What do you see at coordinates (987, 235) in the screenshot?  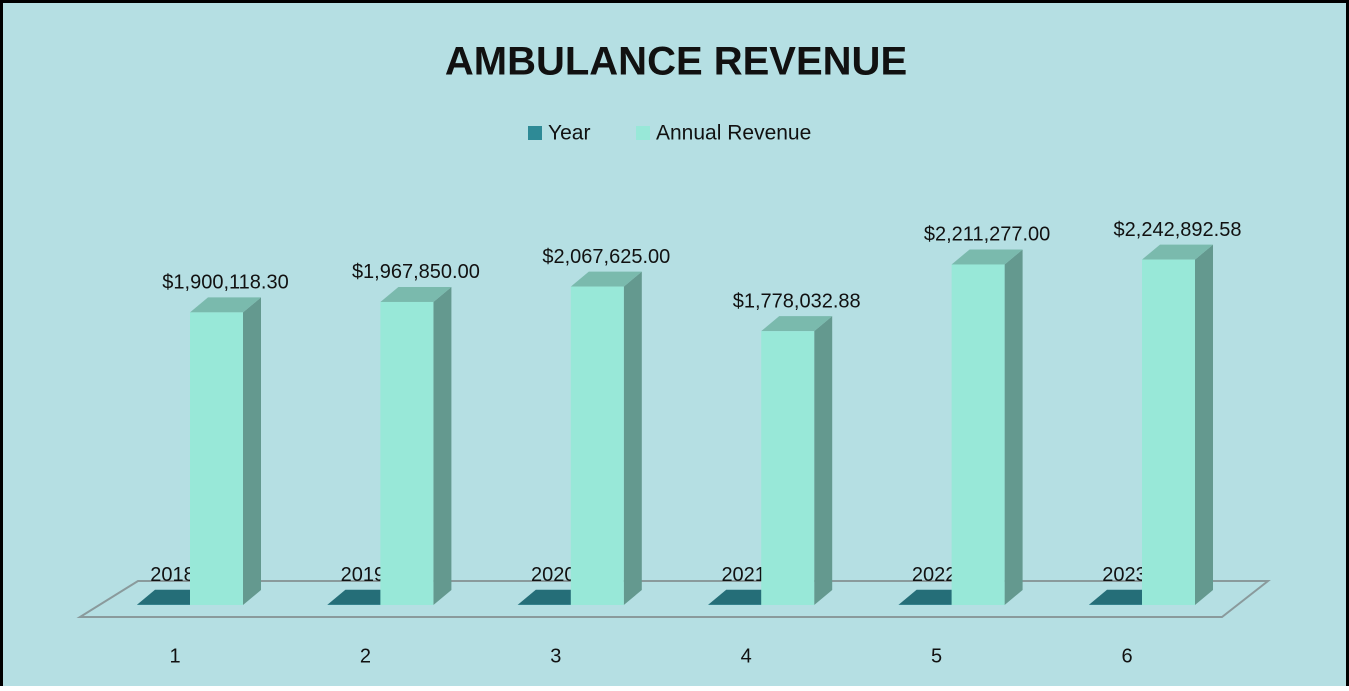 I see `data-label: $2,211,277.00` at bounding box center [987, 235].